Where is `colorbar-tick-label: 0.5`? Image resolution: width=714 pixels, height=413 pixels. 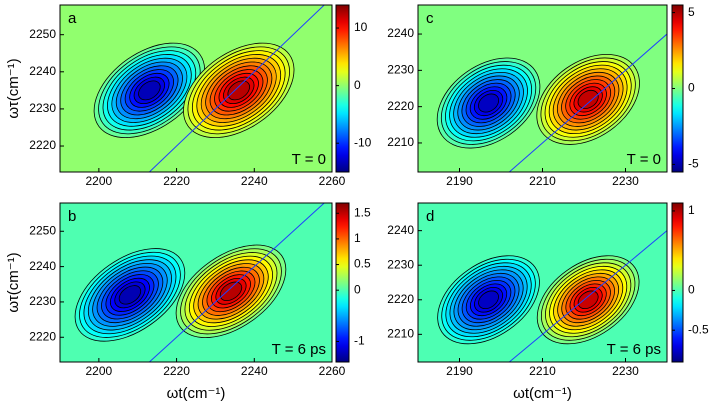 colorbar-tick-label: 0.5 is located at coordinates (362, 264).